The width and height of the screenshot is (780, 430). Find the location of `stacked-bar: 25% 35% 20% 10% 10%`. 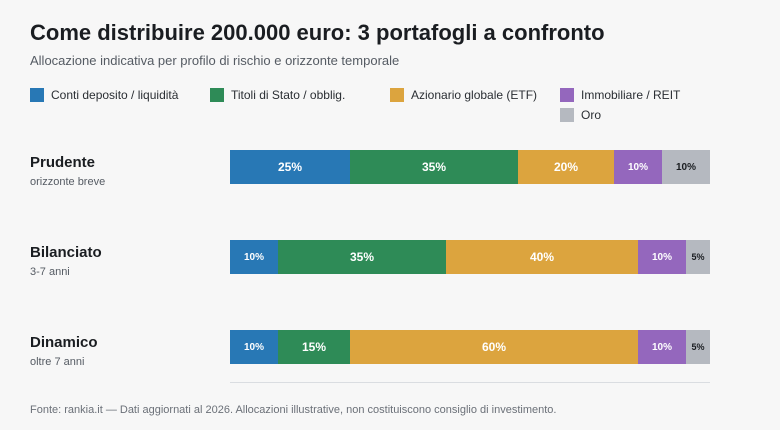

stacked-bar: 25% 35% 20% 10% 10% is located at coordinates (470, 167).